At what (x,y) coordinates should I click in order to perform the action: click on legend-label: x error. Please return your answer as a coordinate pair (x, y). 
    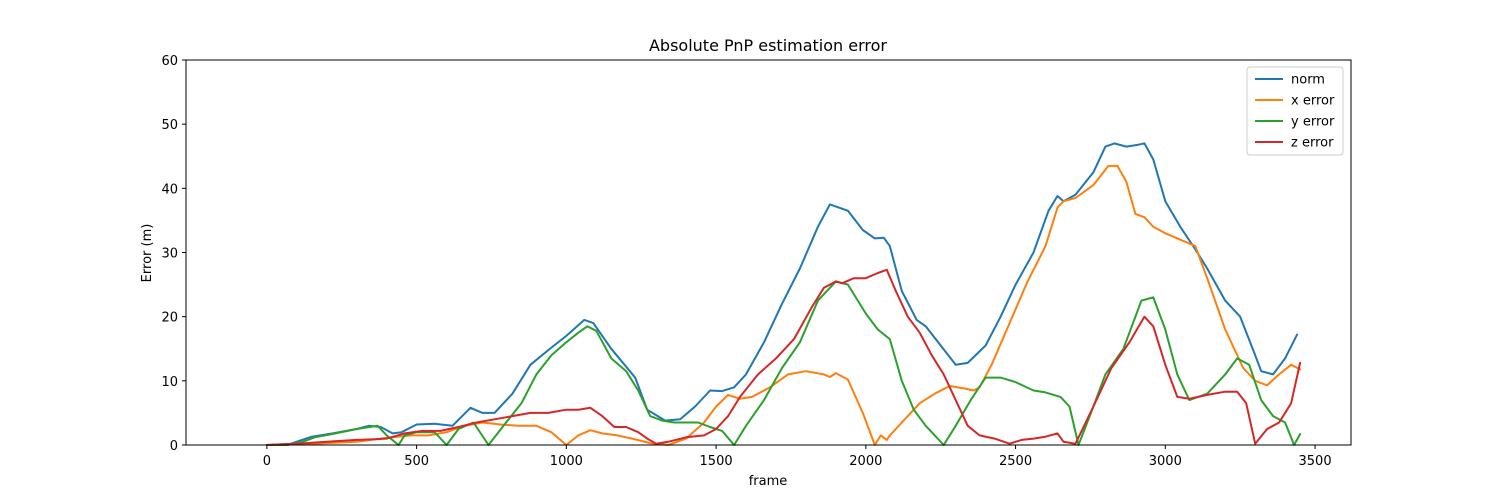
    Looking at the image, I should click on (1313, 101).